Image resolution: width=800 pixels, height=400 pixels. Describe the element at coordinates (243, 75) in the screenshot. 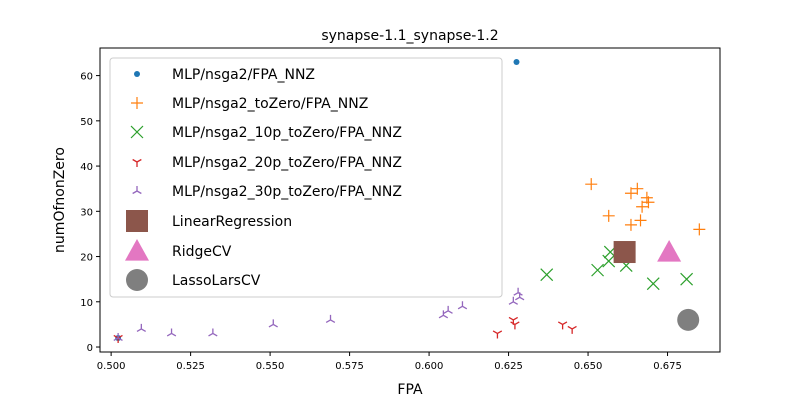

I see `legend-label: MLP/nsga2/FPA_NNZ` at that location.